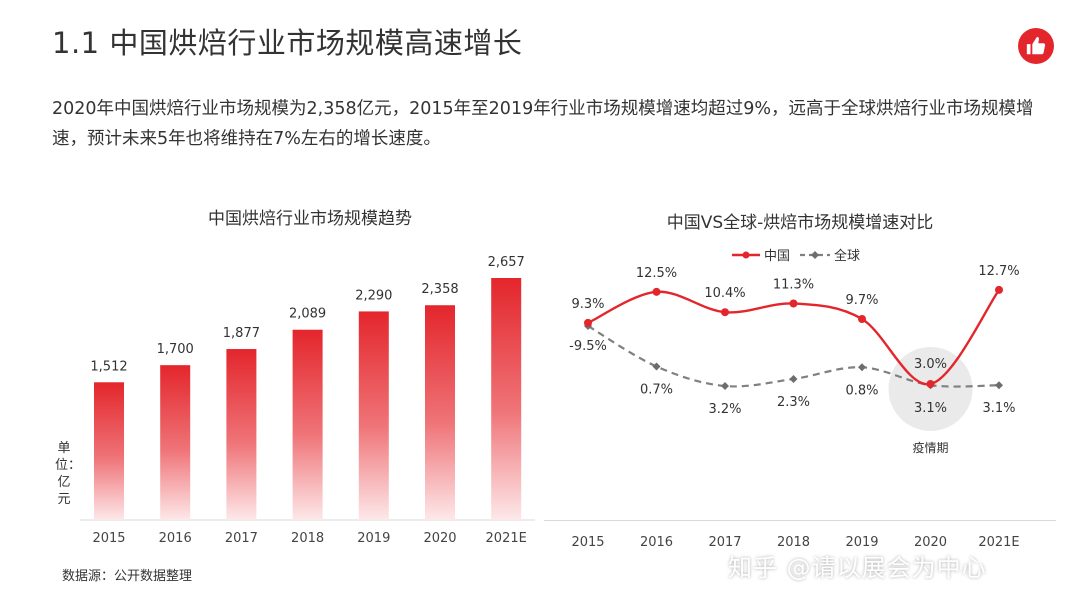 The width and height of the screenshot is (1080, 608). What do you see at coordinates (439, 538) in the screenshot?
I see `bar-x-tick-label: 2020` at bounding box center [439, 538].